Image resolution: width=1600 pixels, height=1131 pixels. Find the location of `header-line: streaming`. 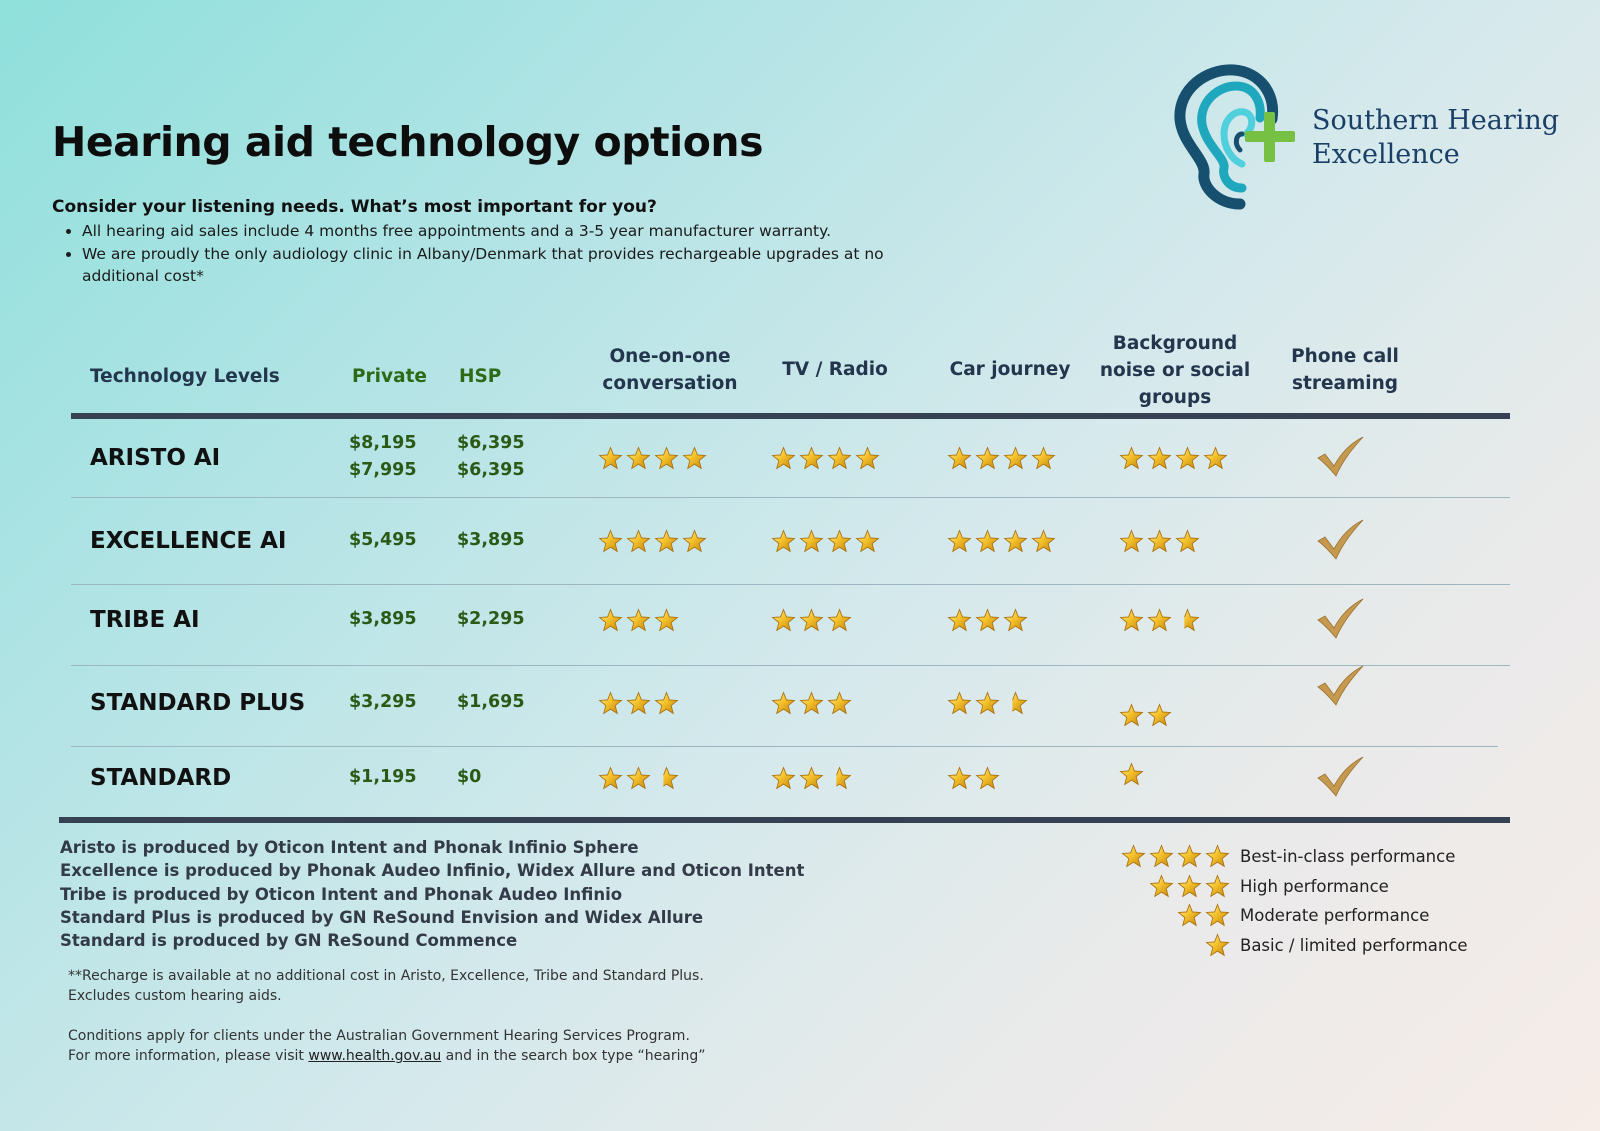

header-line: streaming is located at coordinates (1345, 383).